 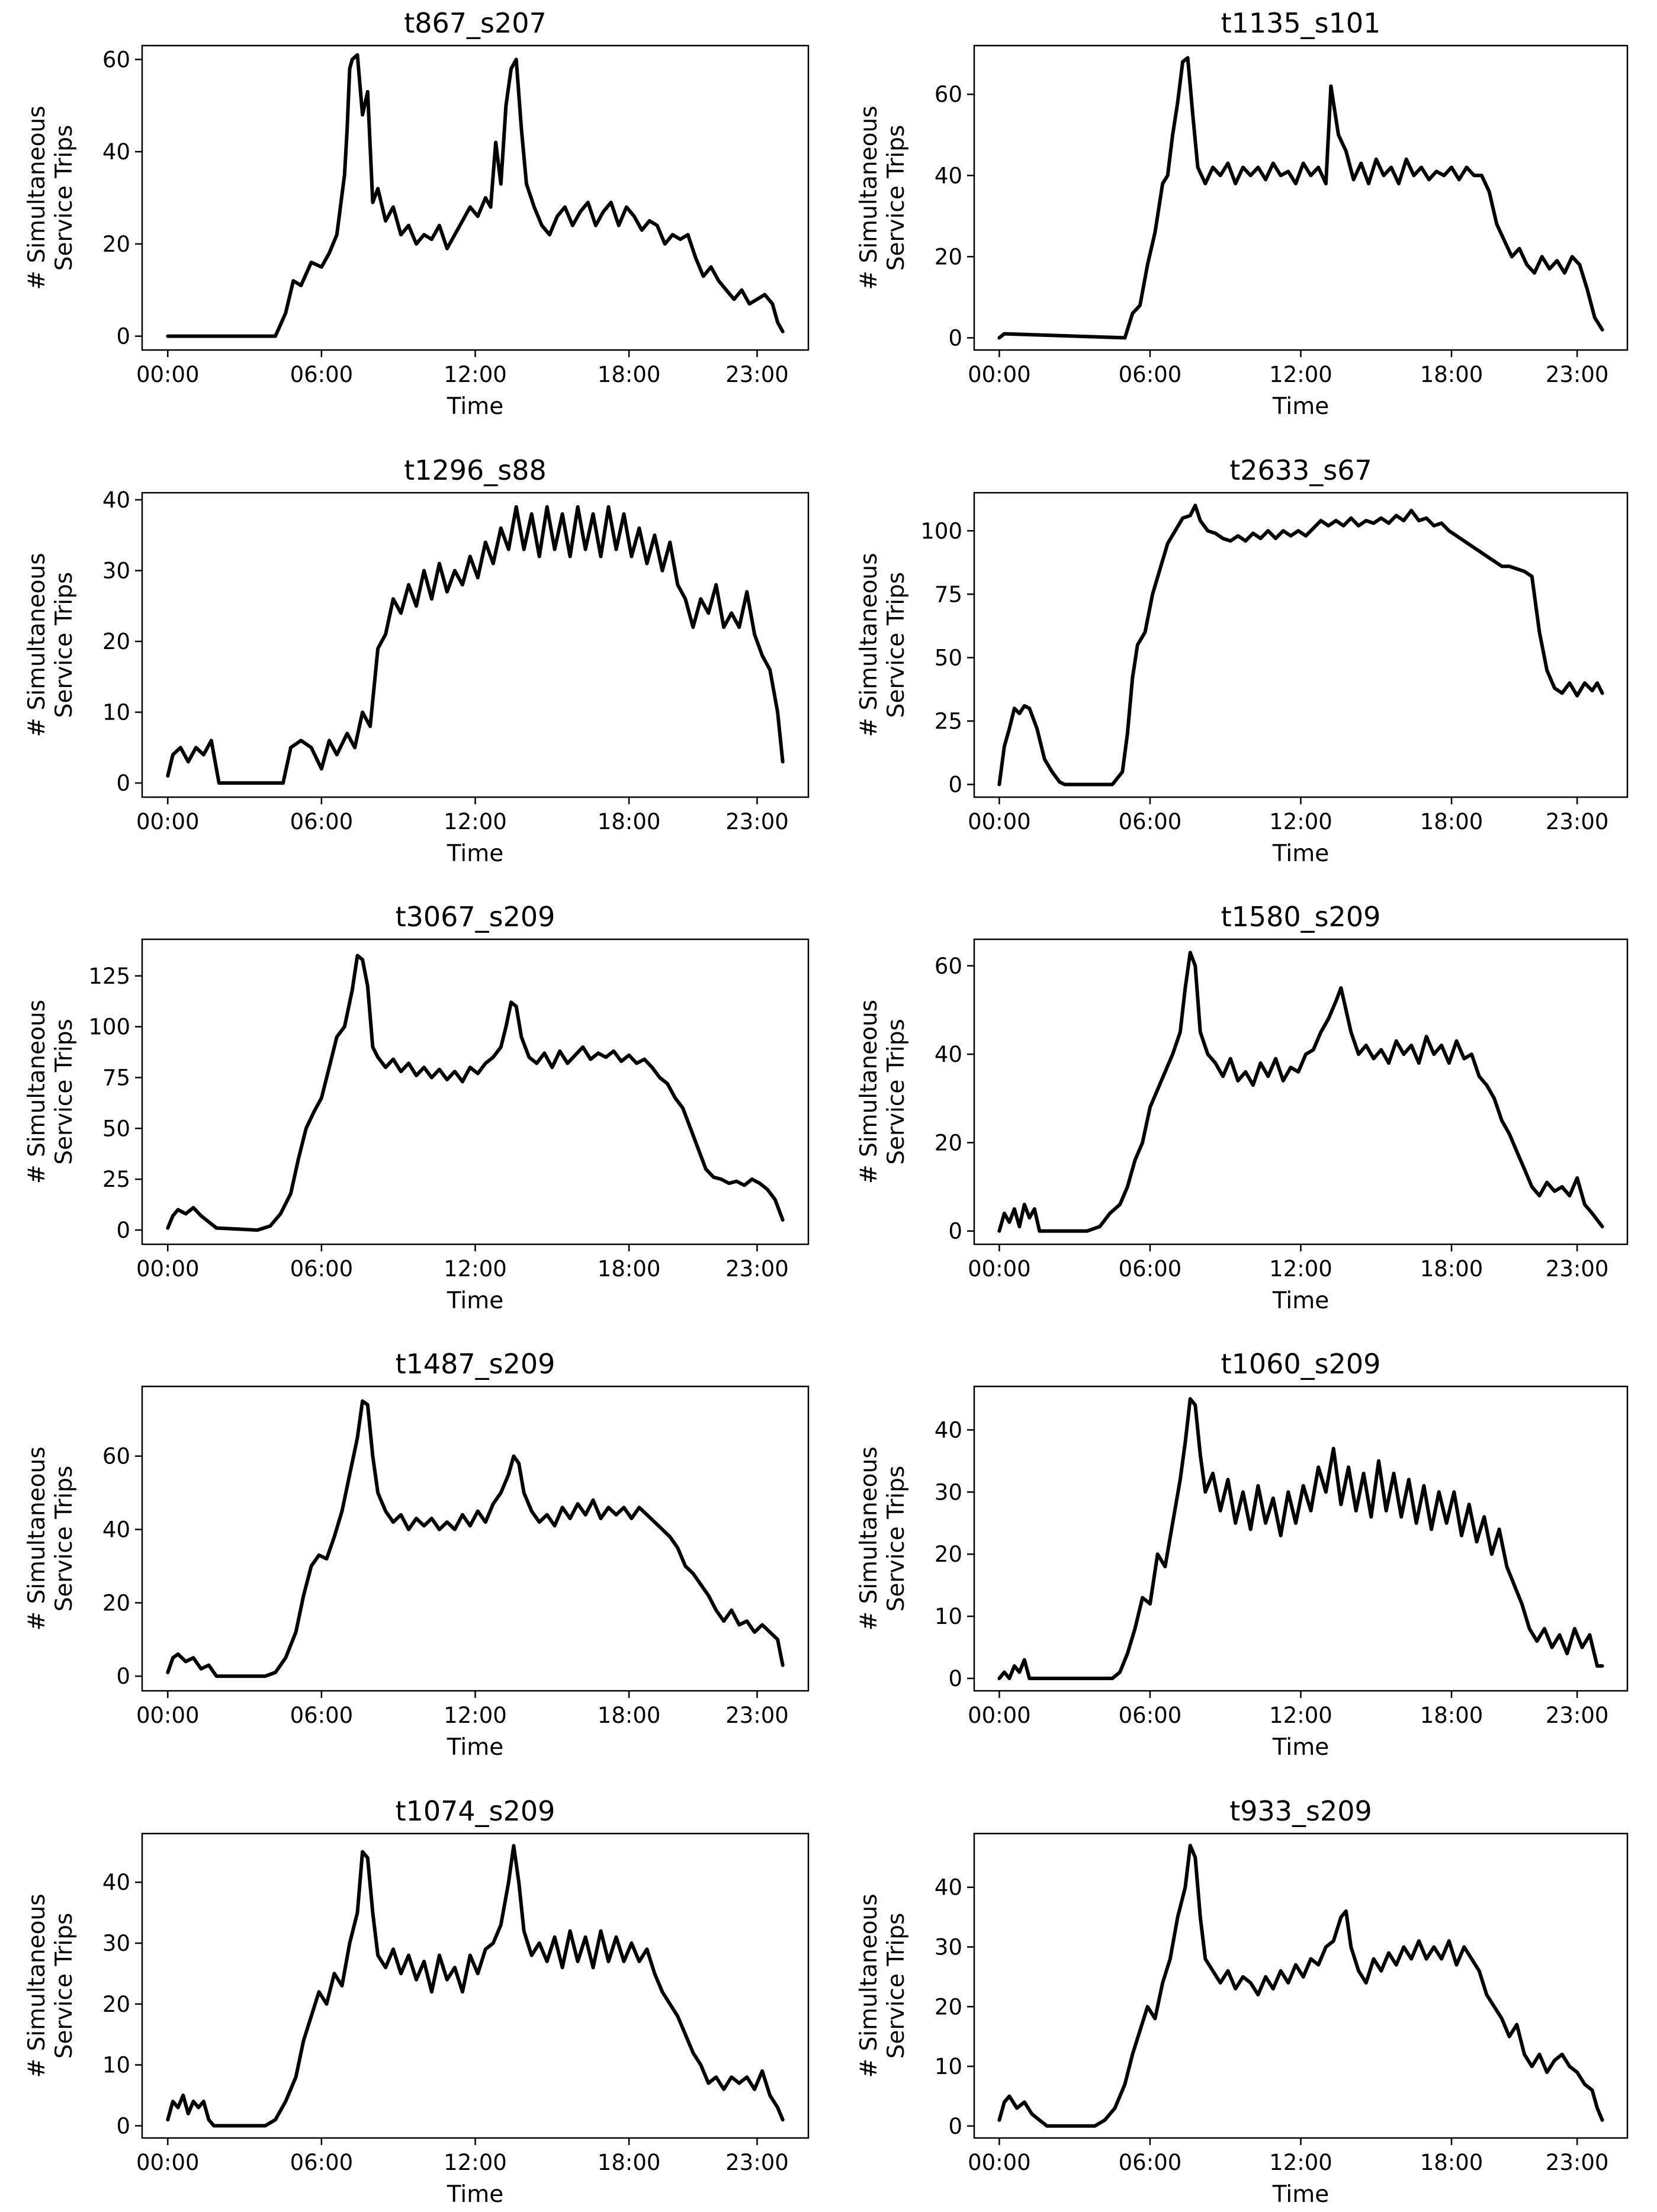 What do you see at coordinates (1301, 1811) in the screenshot?
I see `chart-title: t933_s209` at bounding box center [1301, 1811].